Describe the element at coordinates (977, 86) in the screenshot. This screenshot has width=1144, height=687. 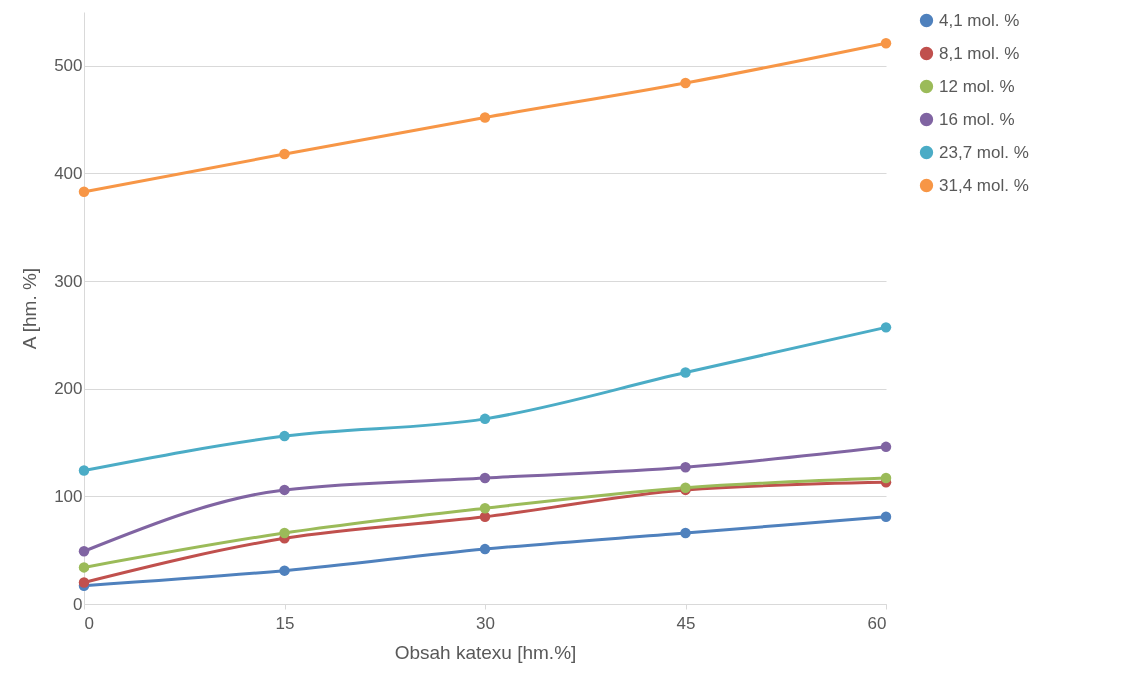
I see `legend-label: 12 mol. %` at that location.